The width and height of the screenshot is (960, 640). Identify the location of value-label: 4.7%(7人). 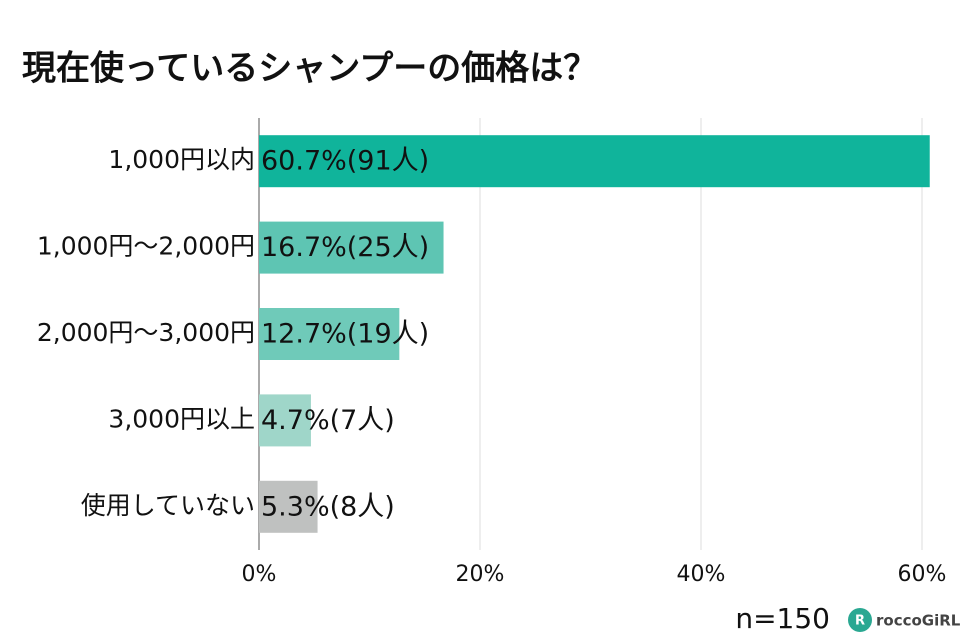
(328, 420).